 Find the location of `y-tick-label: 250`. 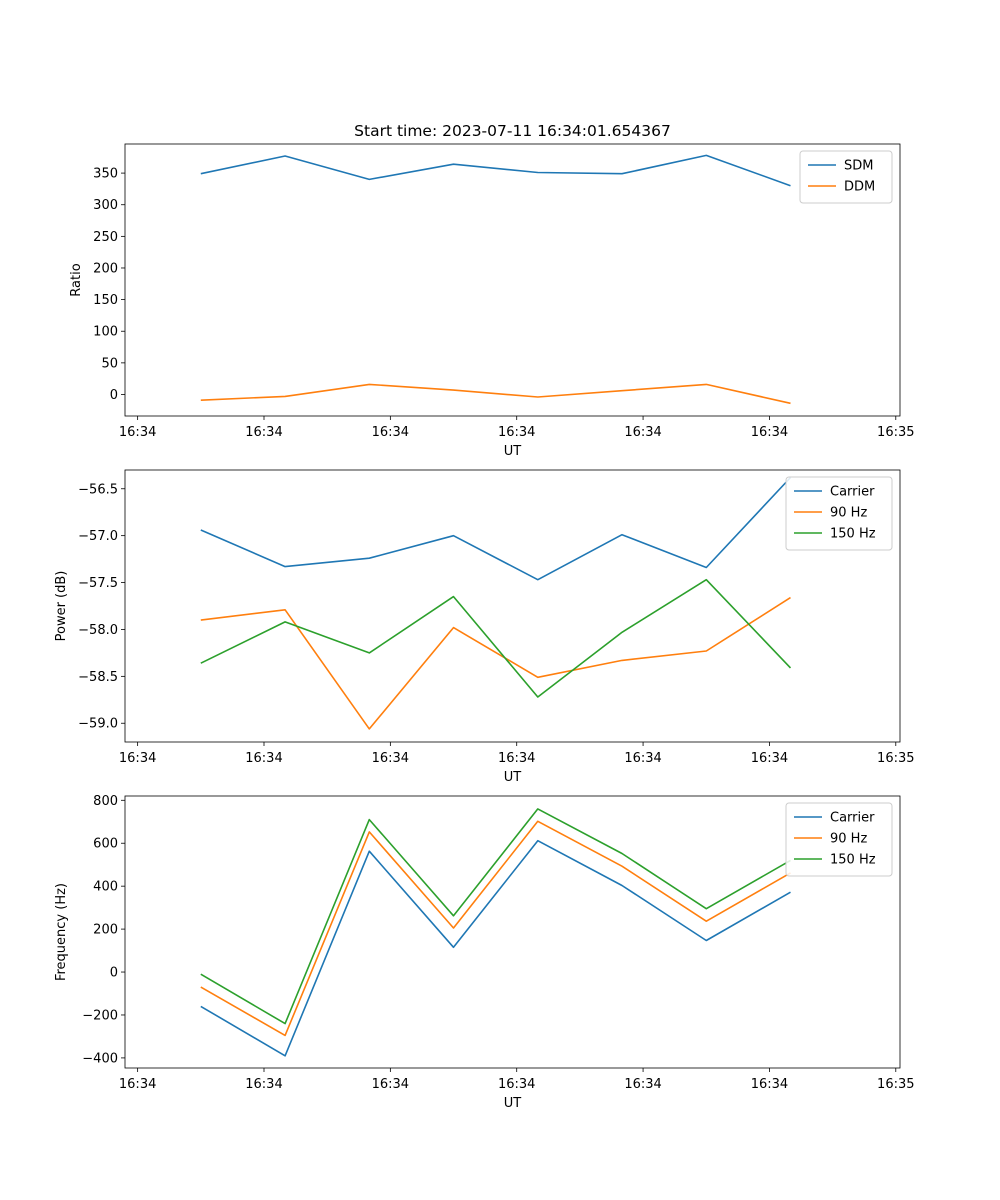

y-tick-label: 250 is located at coordinates (105, 237).